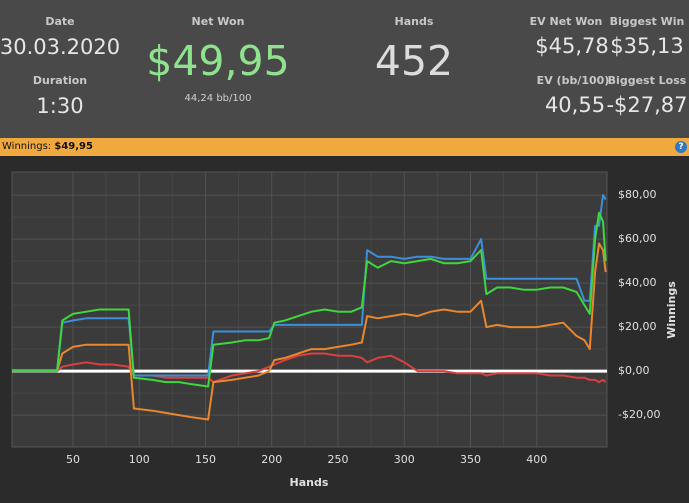 This screenshot has height=503, width=689. What do you see at coordinates (414, 61) in the screenshot?
I see `stat-value: 452` at bounding box center [414, 61].